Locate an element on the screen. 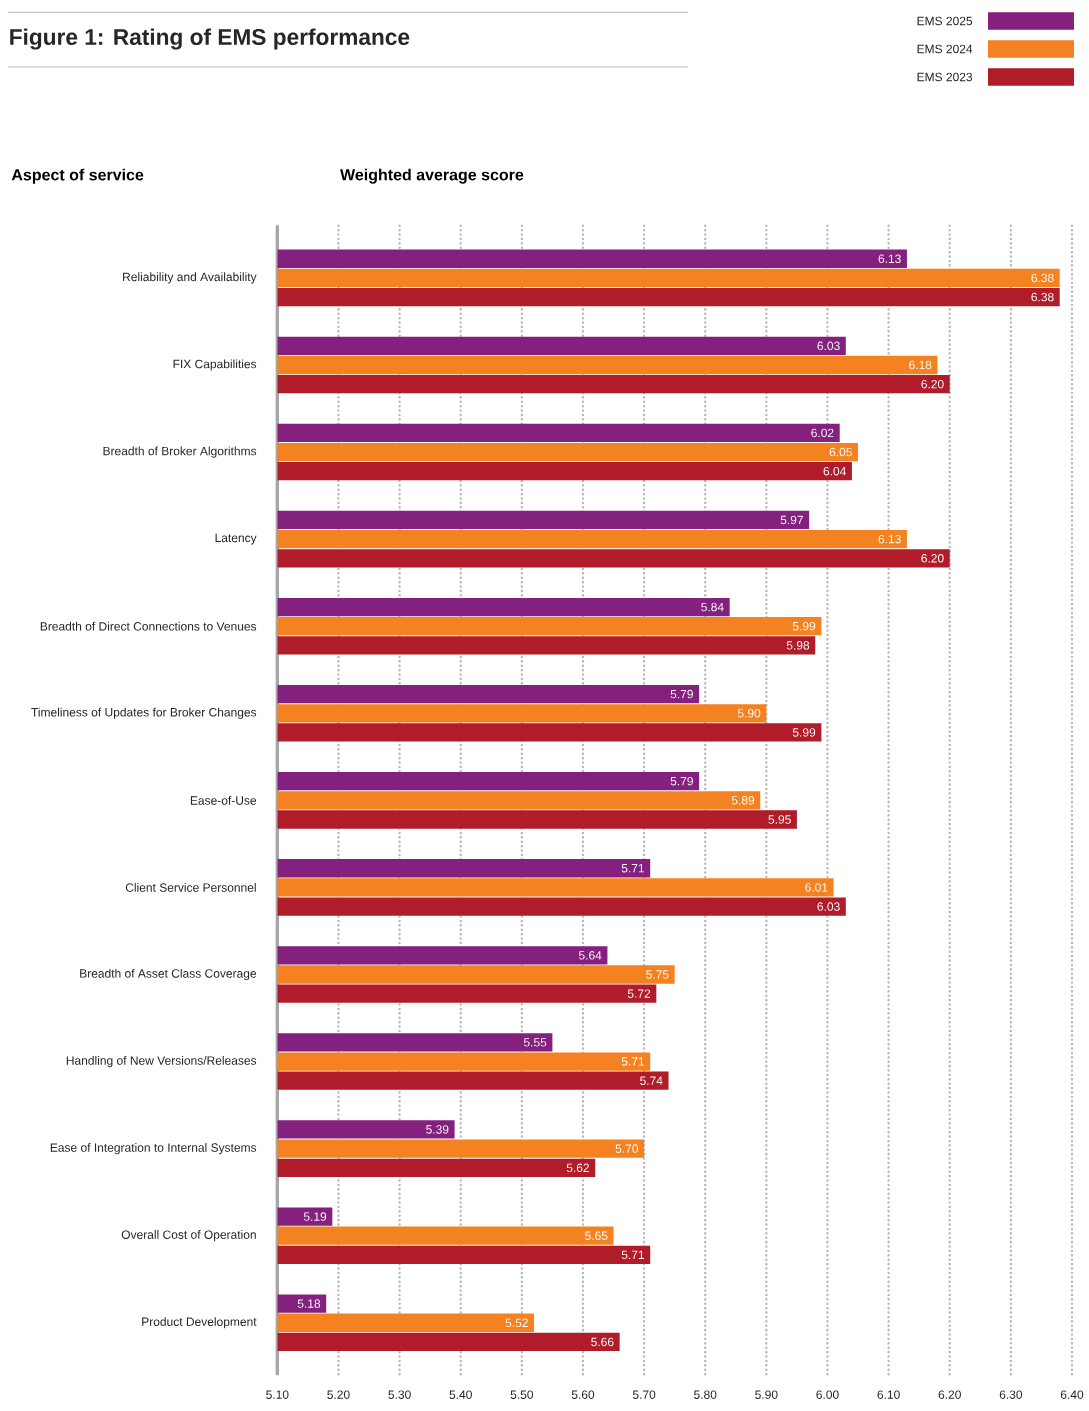 The image size is (1089, 1411). data-label: 5.19 is located at coordinates (315, 1216).